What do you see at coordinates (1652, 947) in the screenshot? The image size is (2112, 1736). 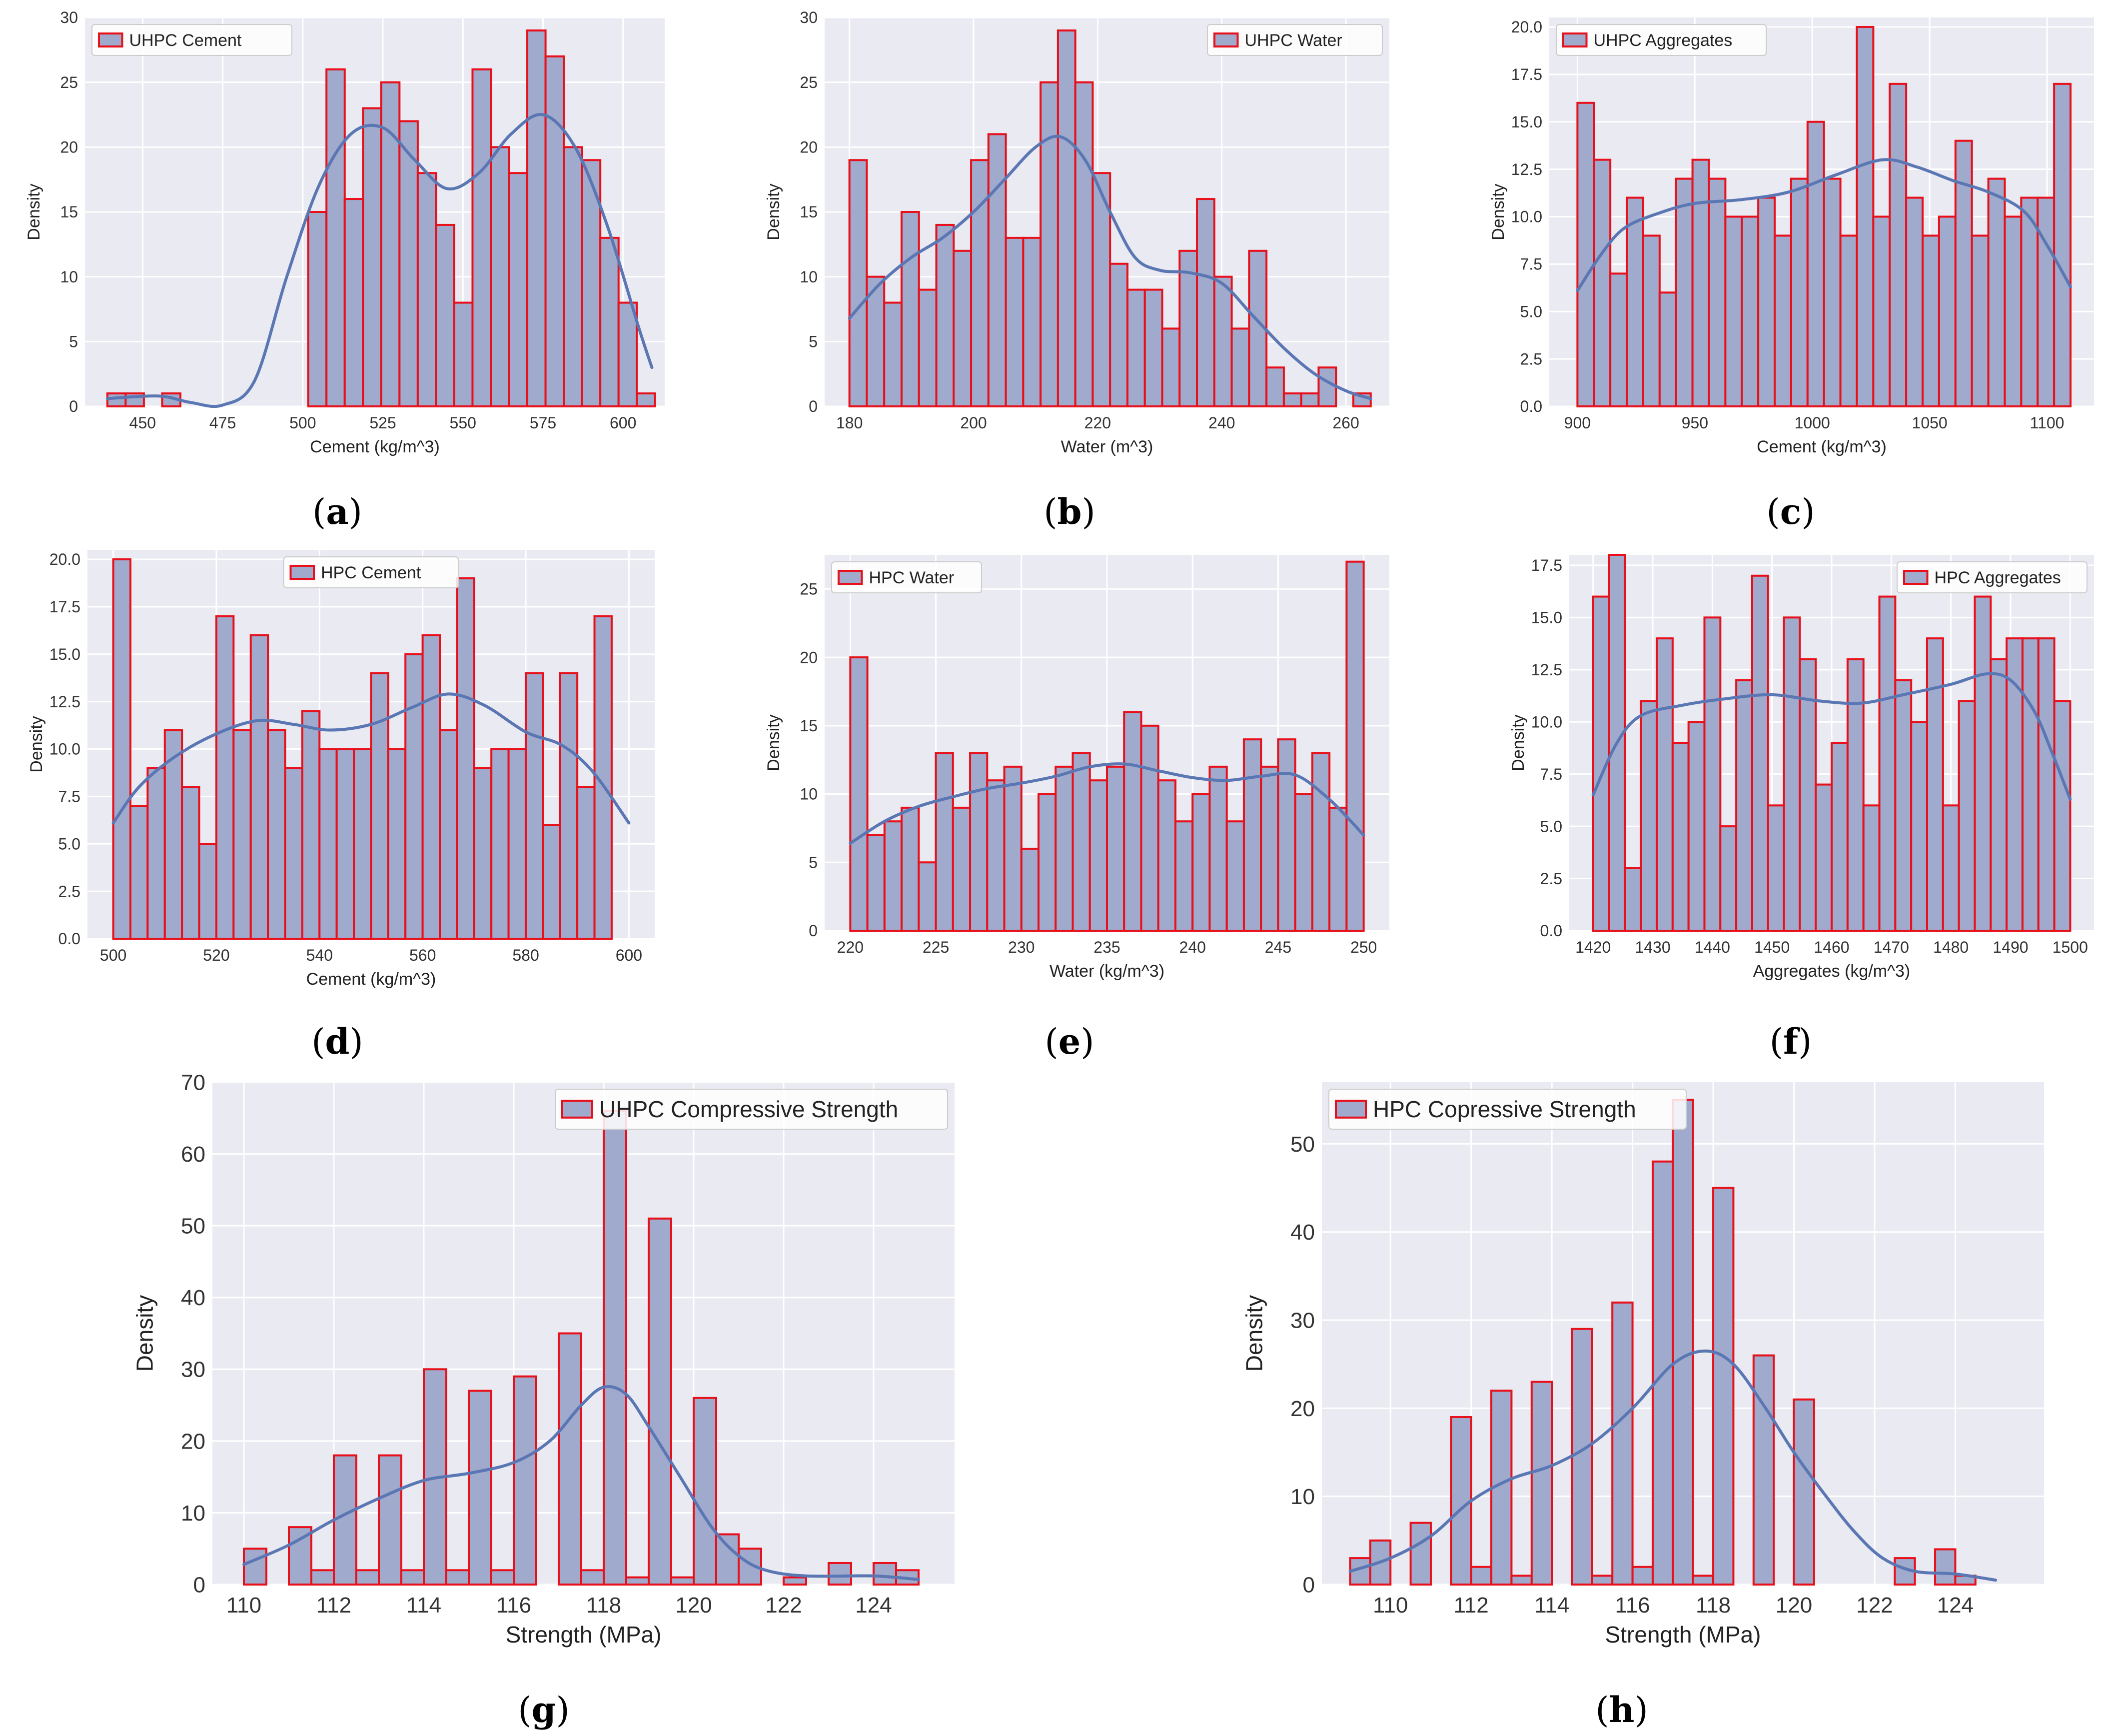 I see `x-tick-label: 1430` at bounding box center [1652, 947].